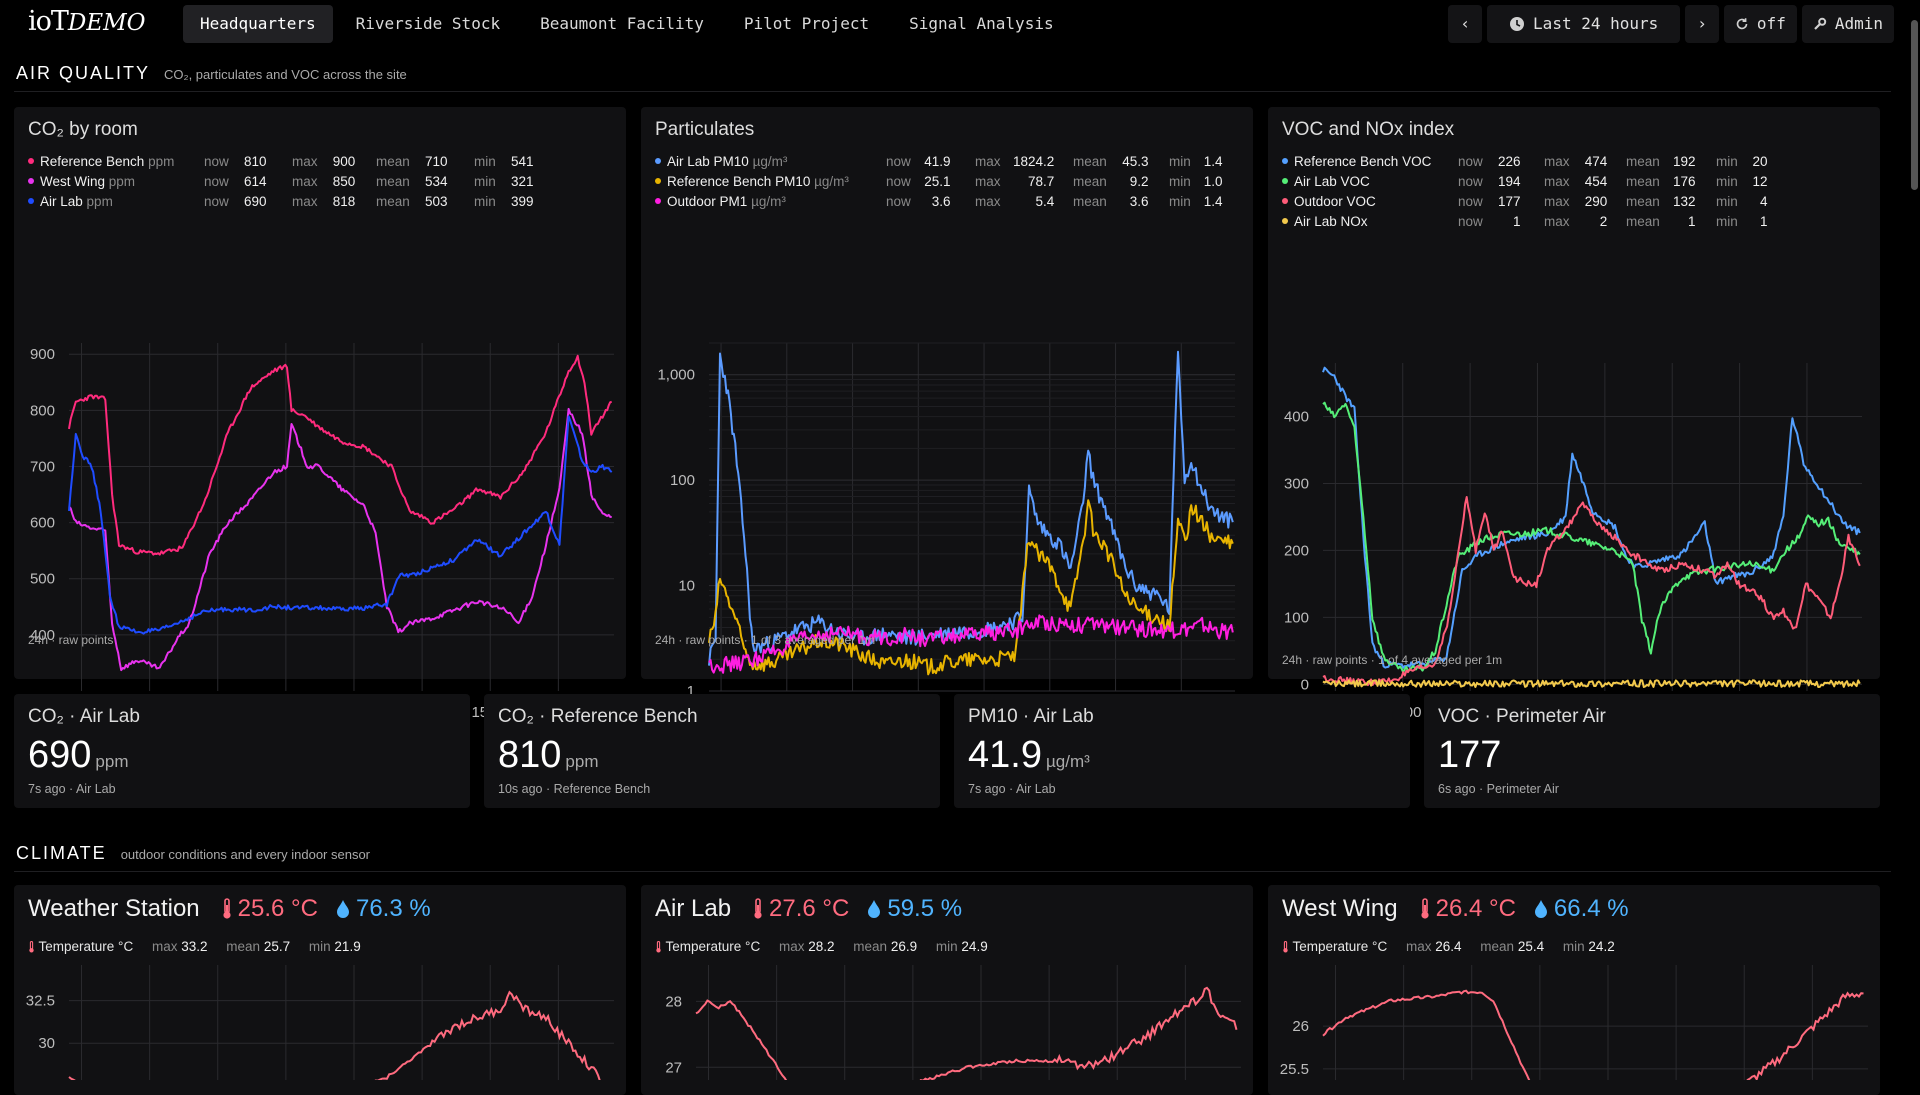 This screenshot has width=1920, height=1095. What do you see at coordinates (84, 716) in the screenshot?
I see `card-title: CO₂ · Air Lab` at bounding box center [84, 716].